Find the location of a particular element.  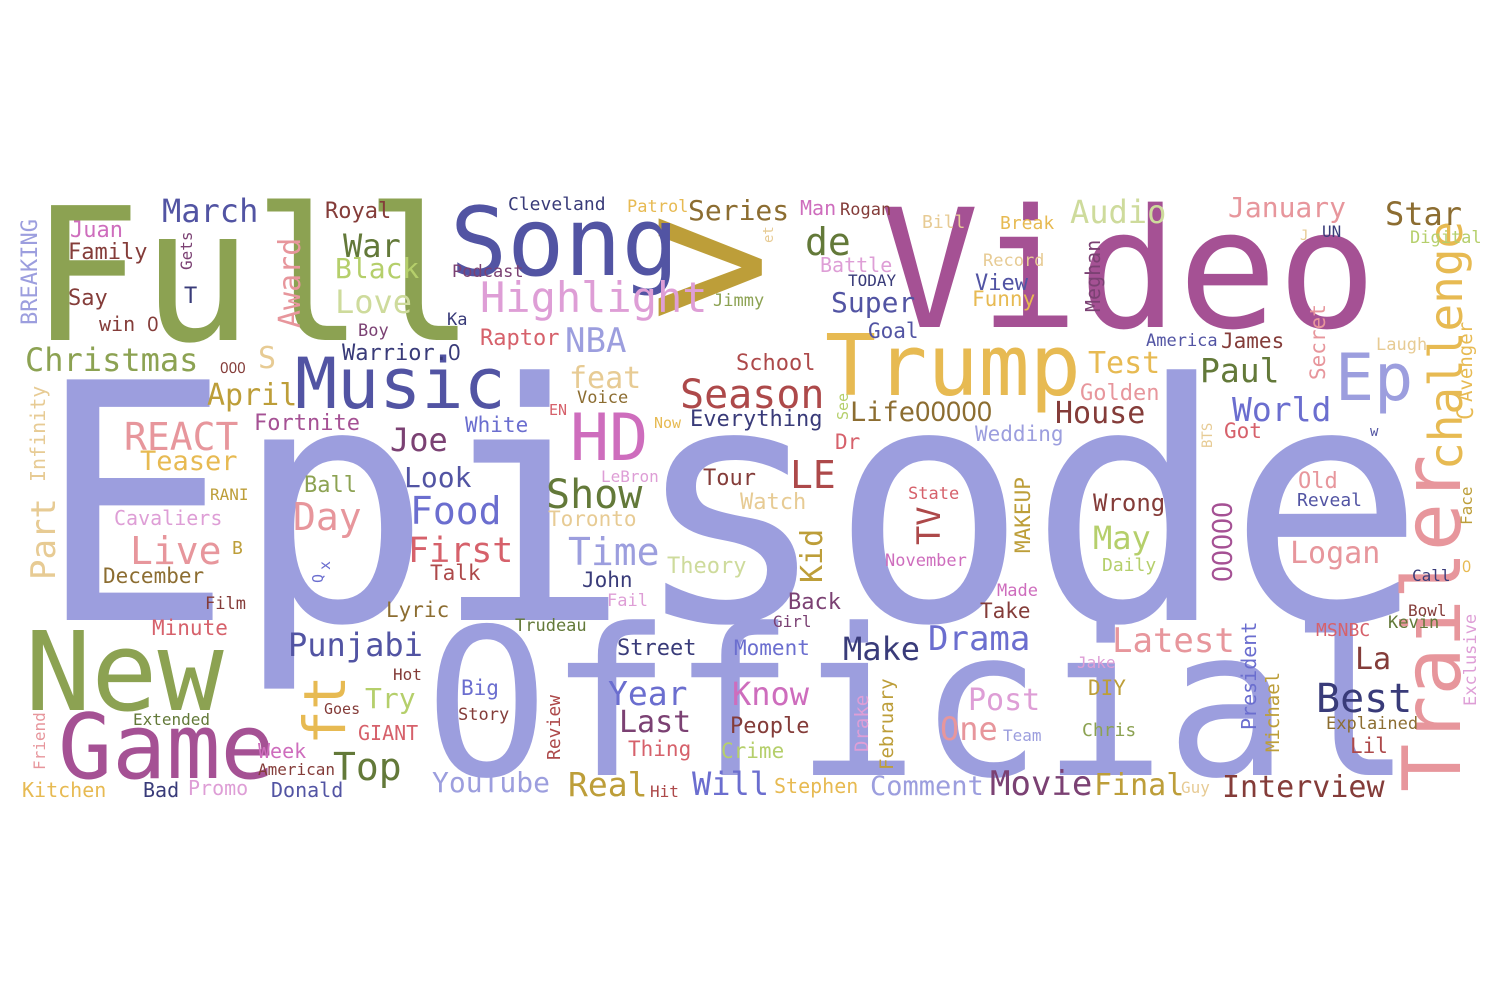

word-toronto-142: Toronto is located at coordinates (592, 519).